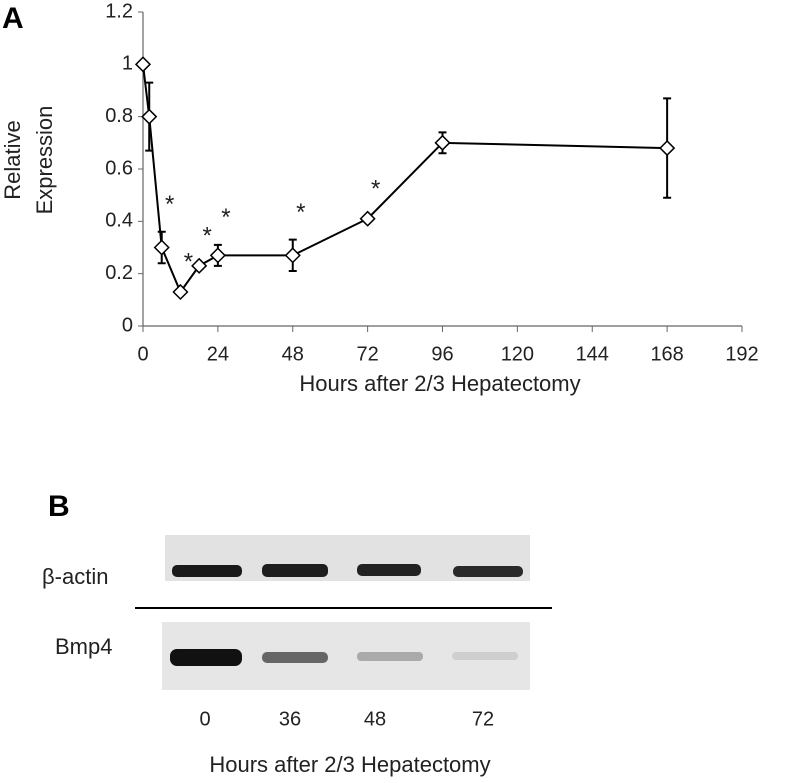 The height and width of the screenshot is (783, 802). What do you see at coordinates (127, 325) in the screenshot?
I see `y-tick-label: 0` at bounding box center [127, 325].